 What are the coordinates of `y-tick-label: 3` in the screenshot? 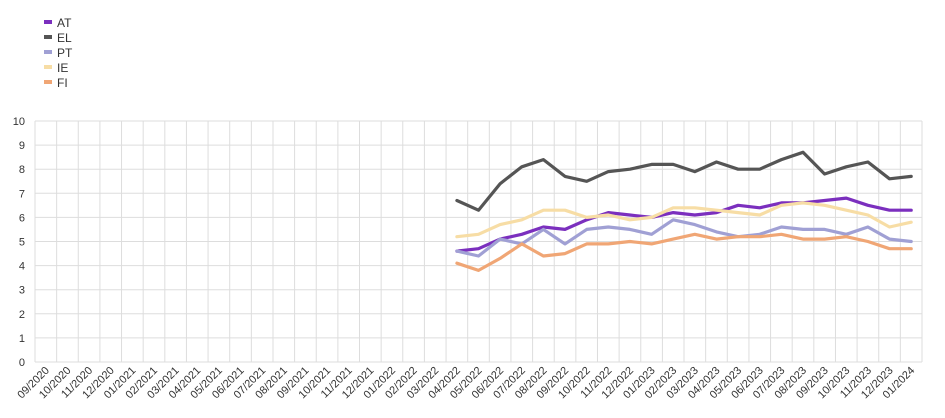 It's located at (22, 291).